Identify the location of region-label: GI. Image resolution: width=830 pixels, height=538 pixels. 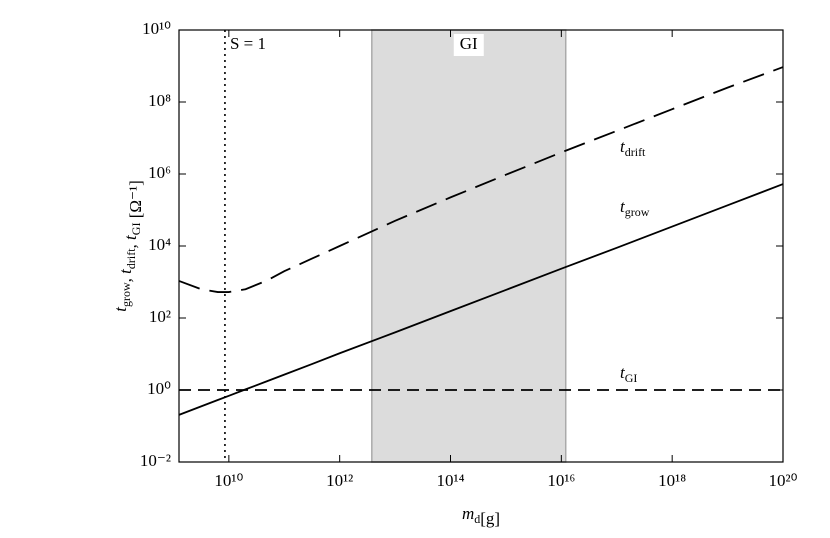
(469, 43).